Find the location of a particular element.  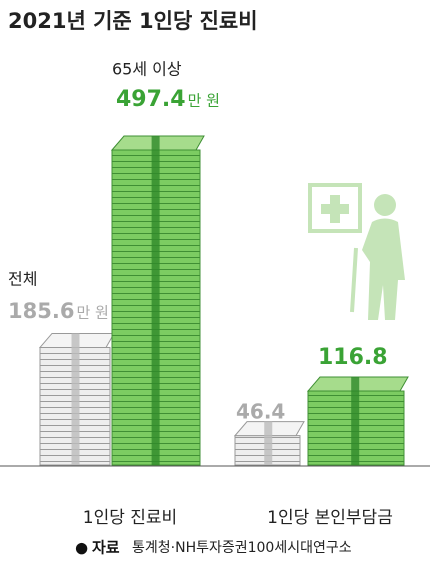

source-label: 자료 is located at coordinates (106, 548).